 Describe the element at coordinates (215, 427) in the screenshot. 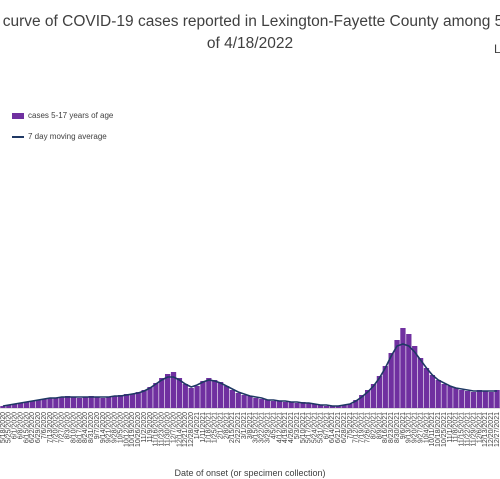

I see `x-tick-label: 1/25/2021` at that location.